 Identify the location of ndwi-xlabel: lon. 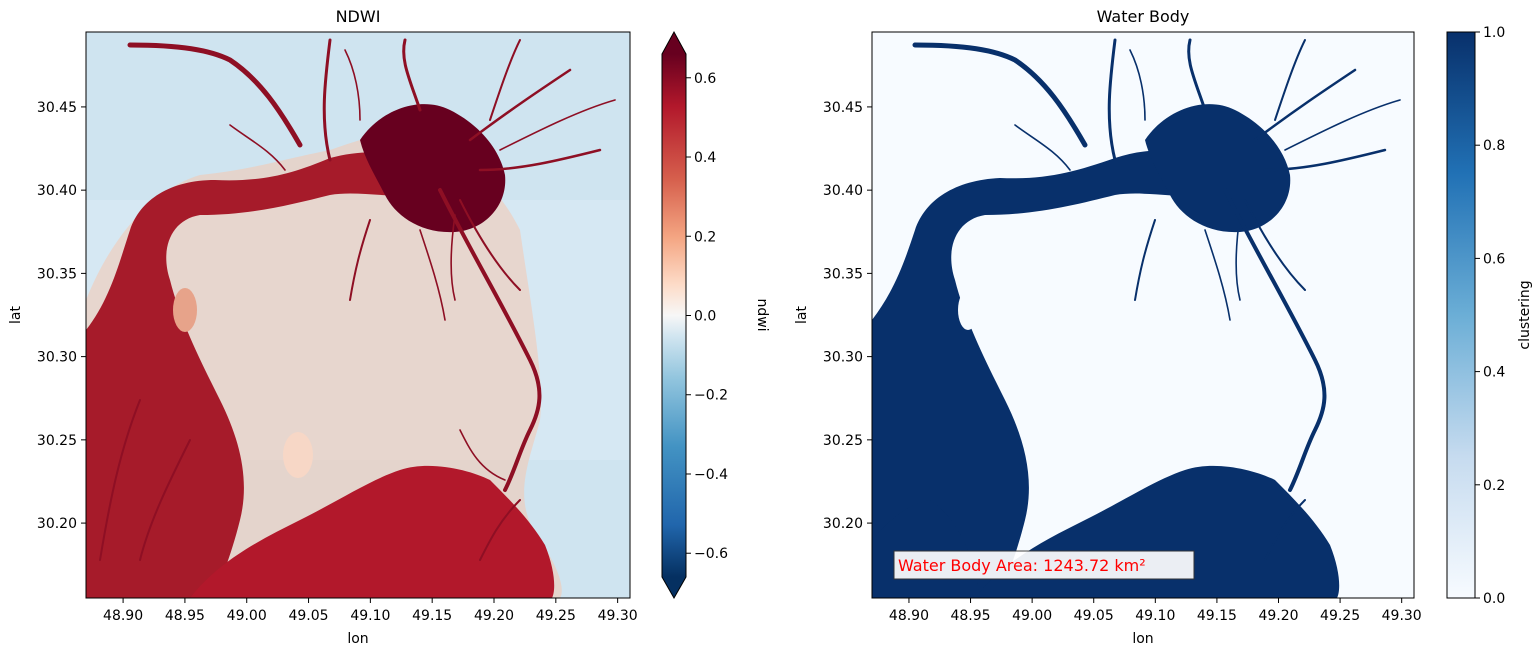
(357, 639).